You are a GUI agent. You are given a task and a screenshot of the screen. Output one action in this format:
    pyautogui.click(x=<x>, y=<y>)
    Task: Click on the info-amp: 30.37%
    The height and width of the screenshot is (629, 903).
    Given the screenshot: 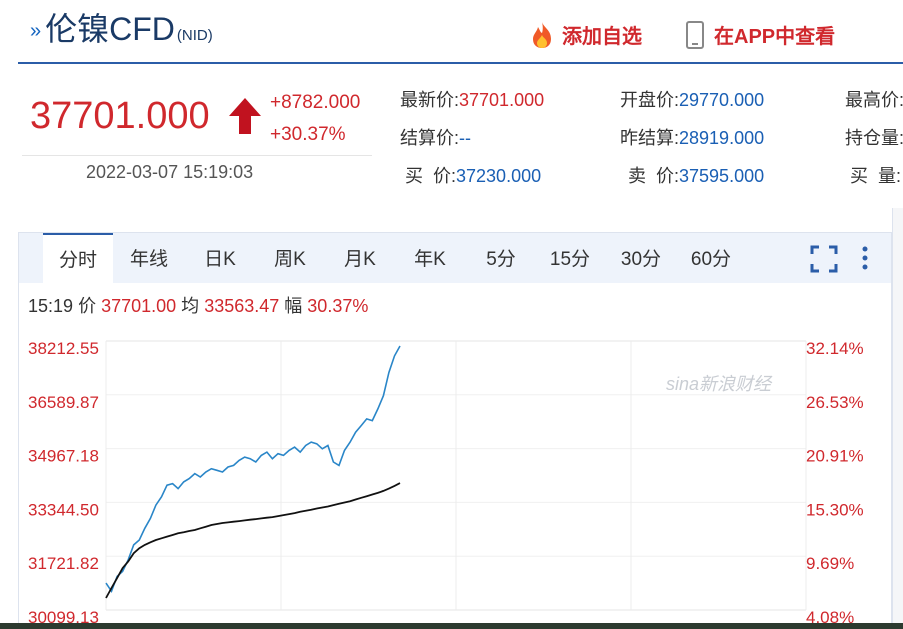 What is the action you would take?
    pyautogui.click(x=338, y=306)
    